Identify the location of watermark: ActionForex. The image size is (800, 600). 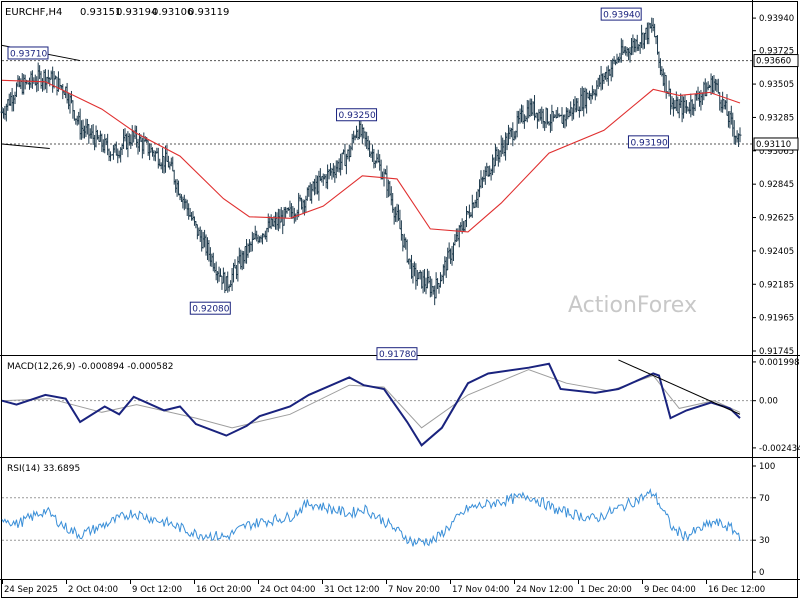
(632, 305).